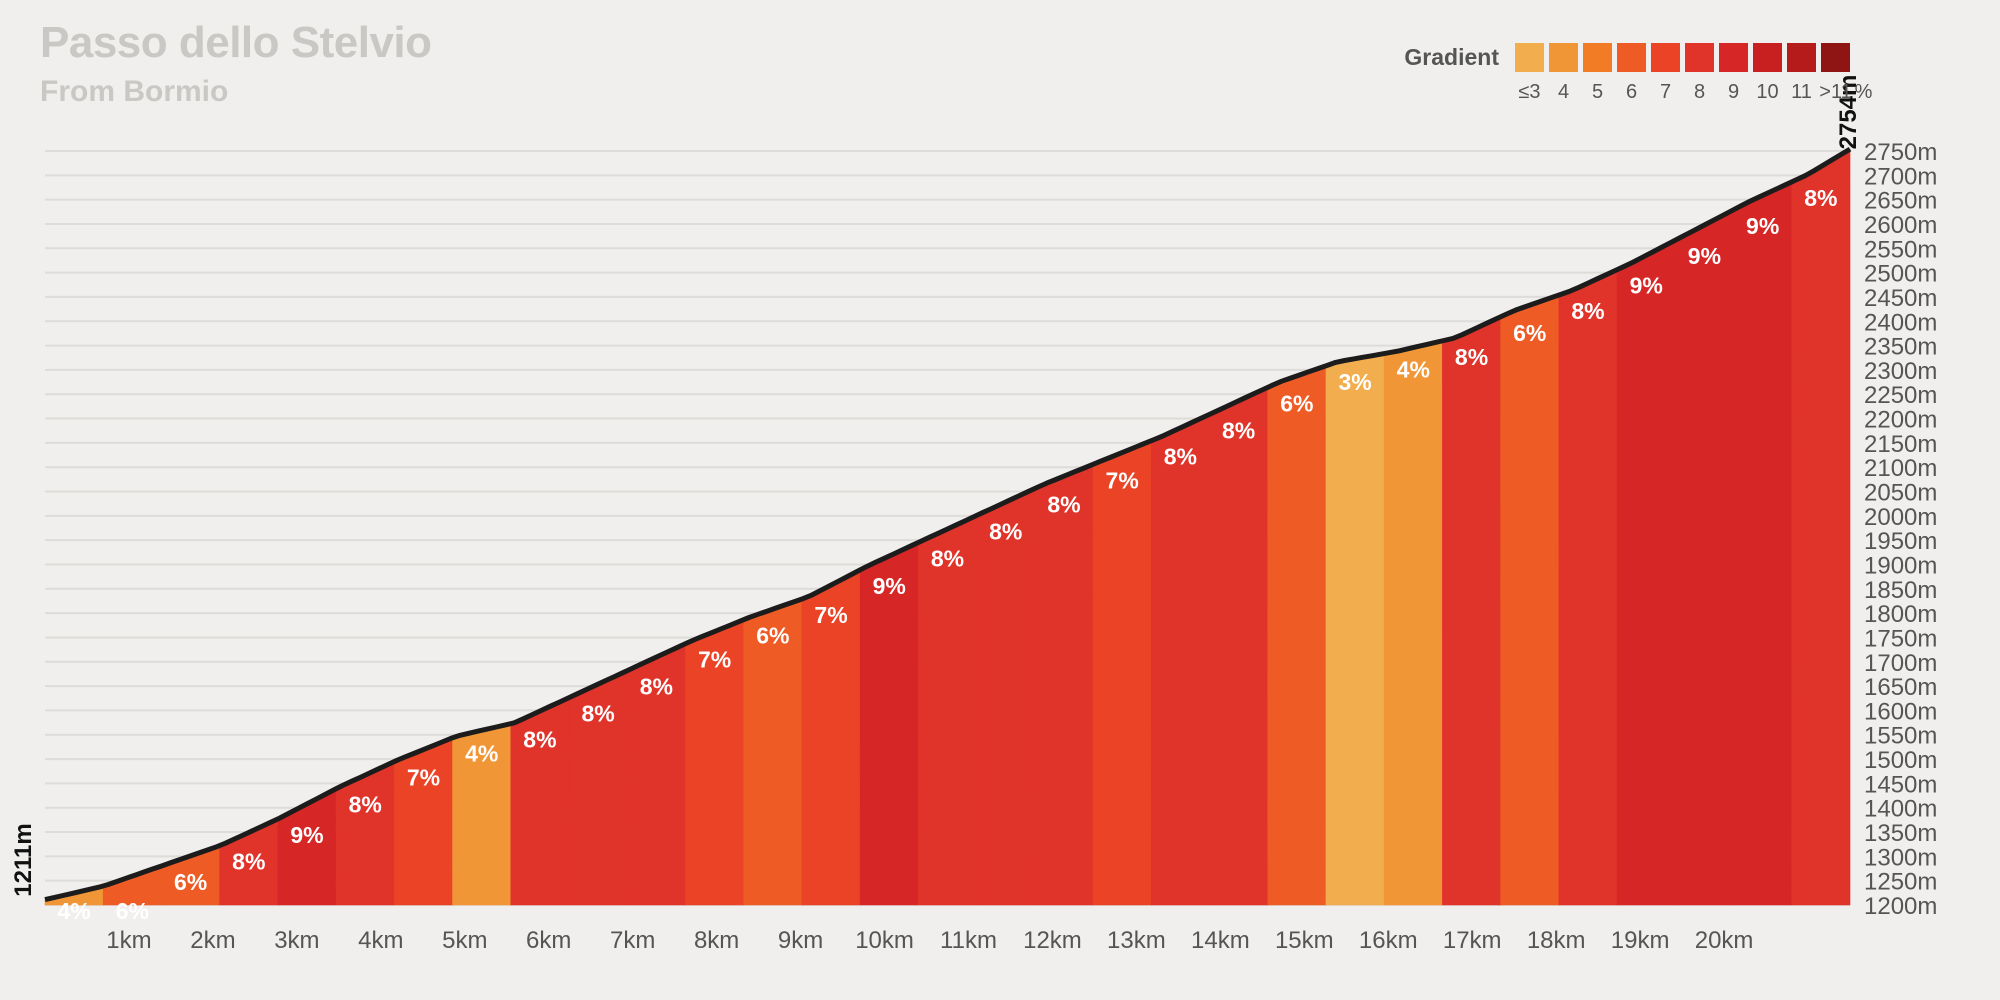  Describe the element at coordinates (1724, 940) in the screenshot. I see `x-tick-label: 20km` at that location.